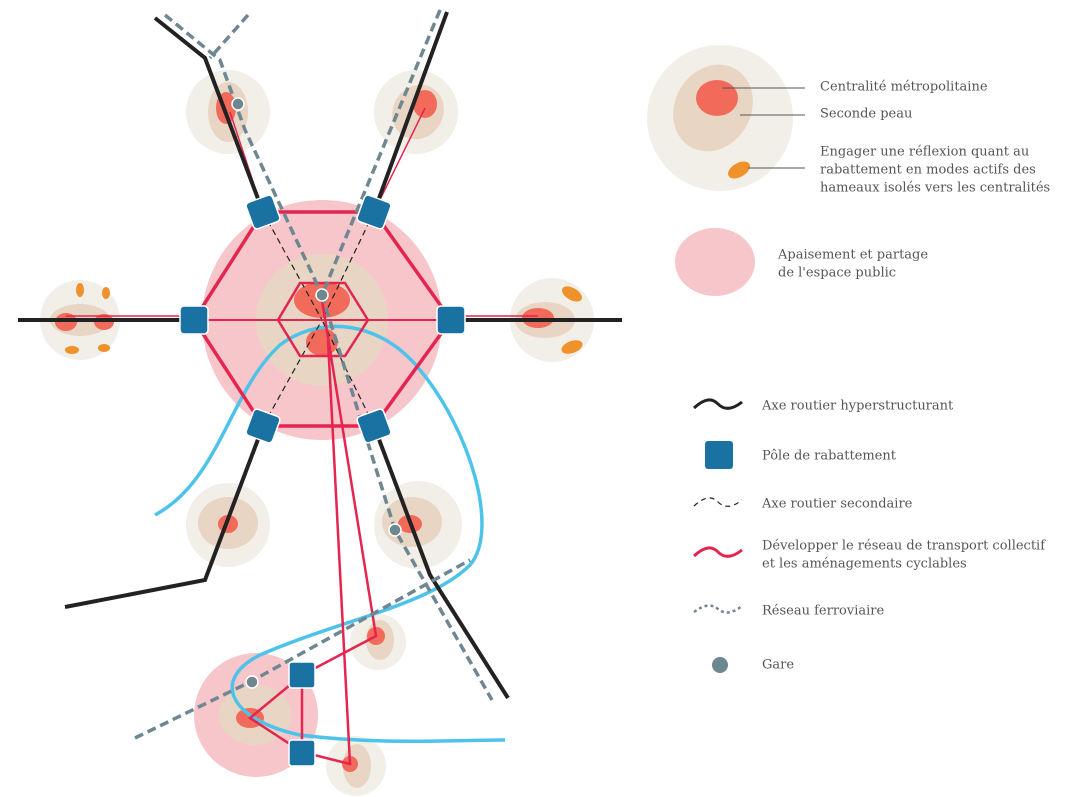  I want to click on legend-label: Axe routier secondaire, so click(837, 504).